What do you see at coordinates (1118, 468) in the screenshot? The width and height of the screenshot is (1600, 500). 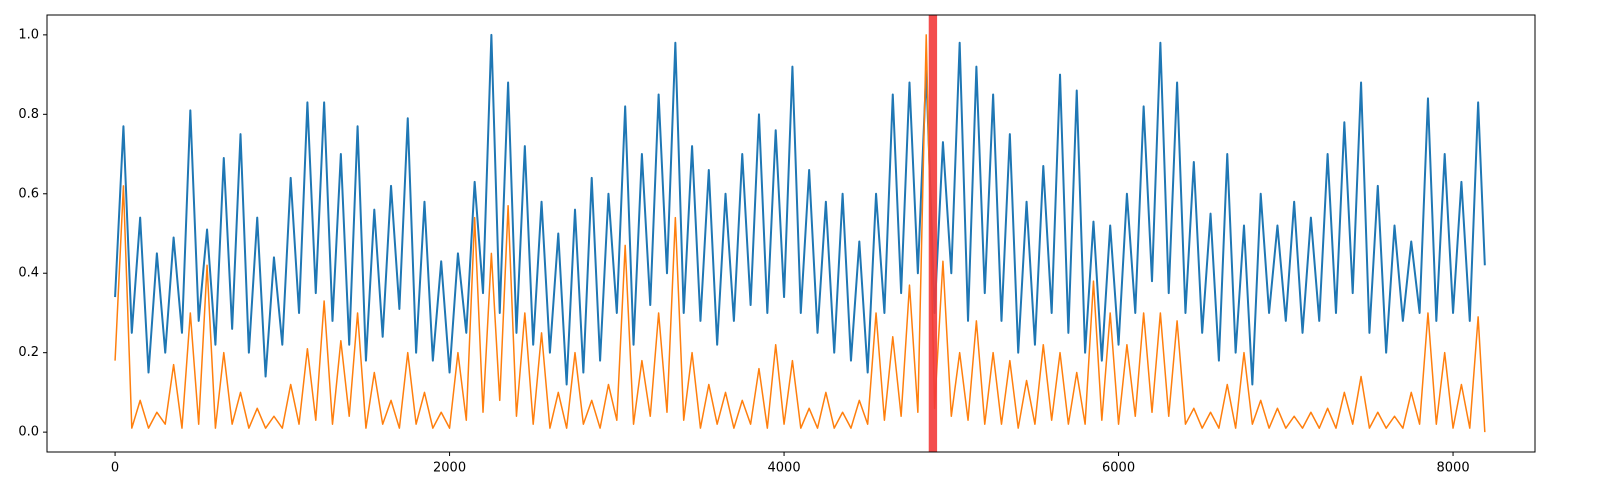 I see `x-tick-label: 6000` at bounding box center [1118, 468].